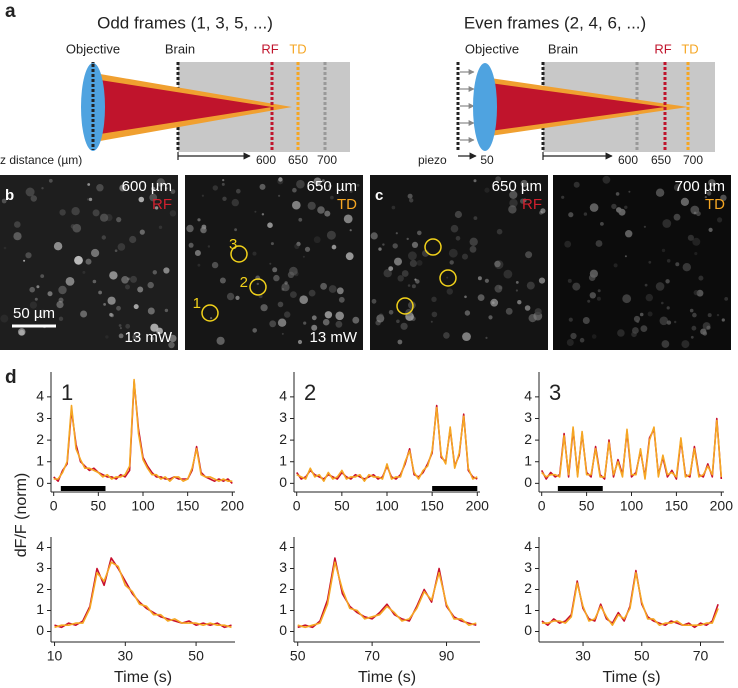 The height and width of the screenshot is (688, 738). What do you see at coordinates (197, 303) in the screenshot?
I see `roi-label: 1` at bounding box center [197, 303].